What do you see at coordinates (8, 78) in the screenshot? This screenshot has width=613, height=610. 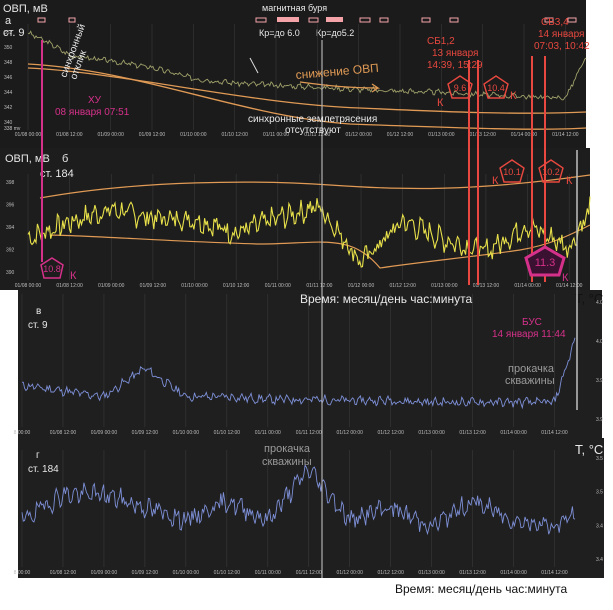 I see `y-tick-label: 346` at bounding box center [8, 78].